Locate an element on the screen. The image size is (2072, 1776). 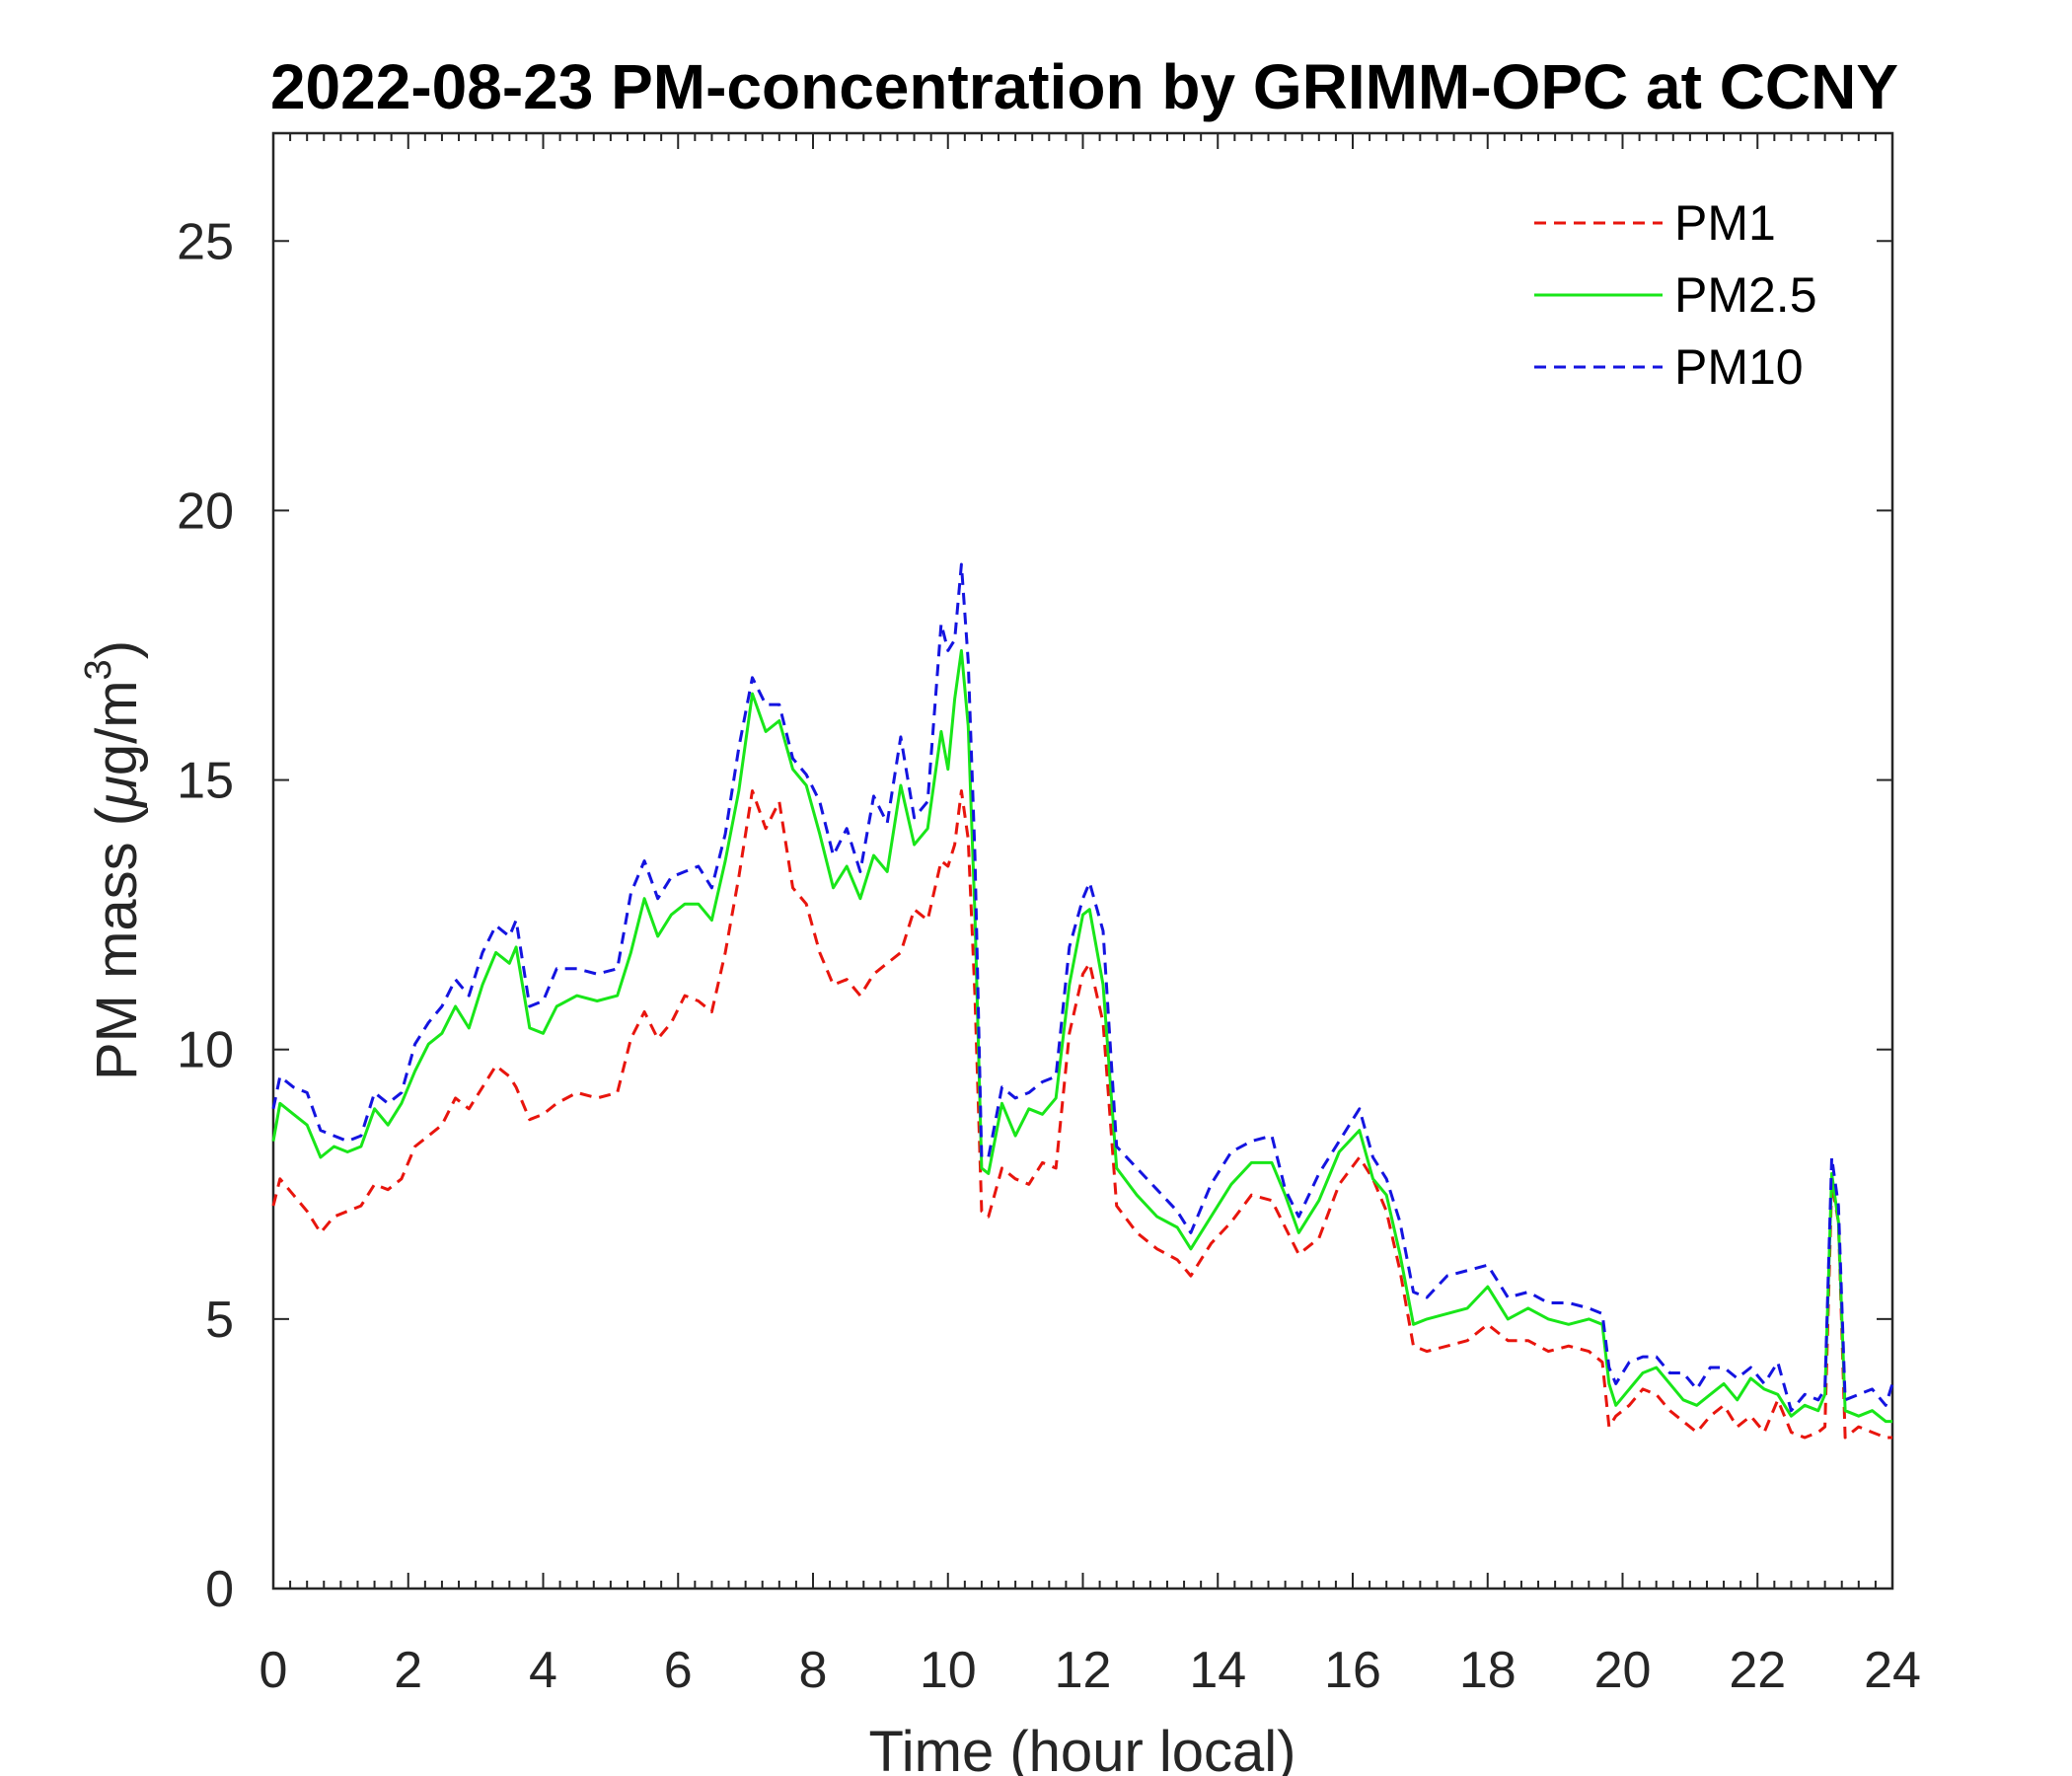
x-tick-labels: 0 2 4 6 8 10 12 14 16 18 20 22 24 is located at coordinates (1090, 1670).